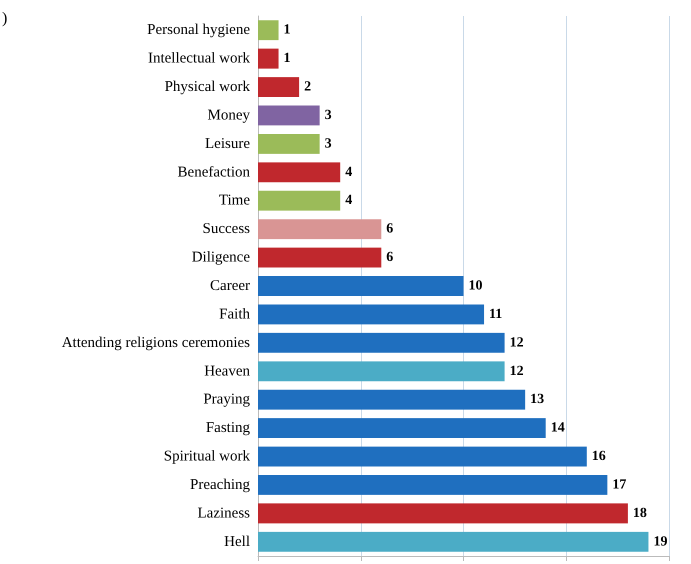 The width and height of the screenshot is (691, 564). I want to click on data-label: 13, so click(537, 400).